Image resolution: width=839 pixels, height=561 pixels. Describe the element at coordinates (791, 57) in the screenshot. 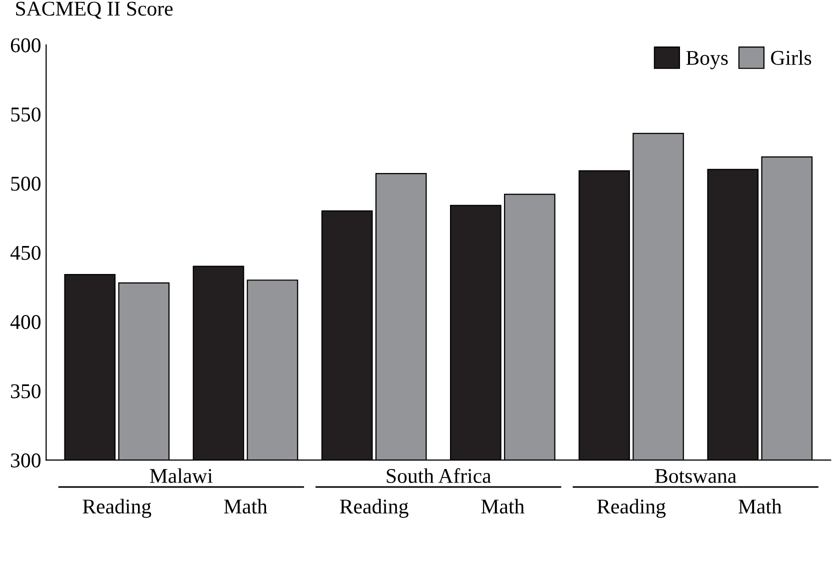

I see `legend-label: Girls` at that location.